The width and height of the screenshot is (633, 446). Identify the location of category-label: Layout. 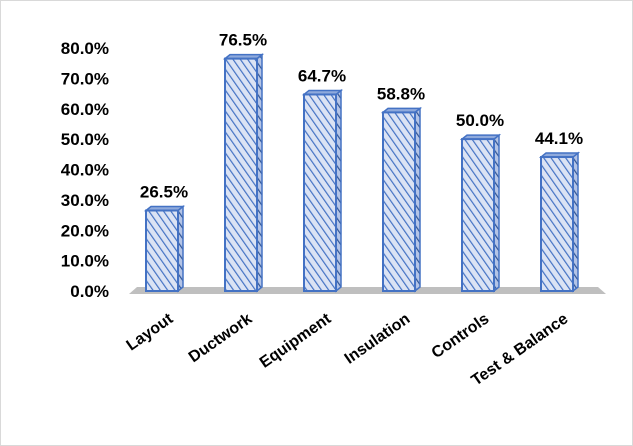
(150, 332).